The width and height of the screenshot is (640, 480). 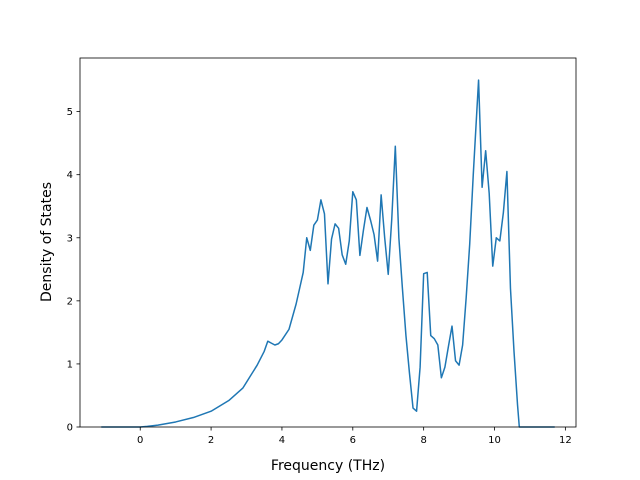 I want to click on y-tick-label: 4, so click(x=70, y=175).